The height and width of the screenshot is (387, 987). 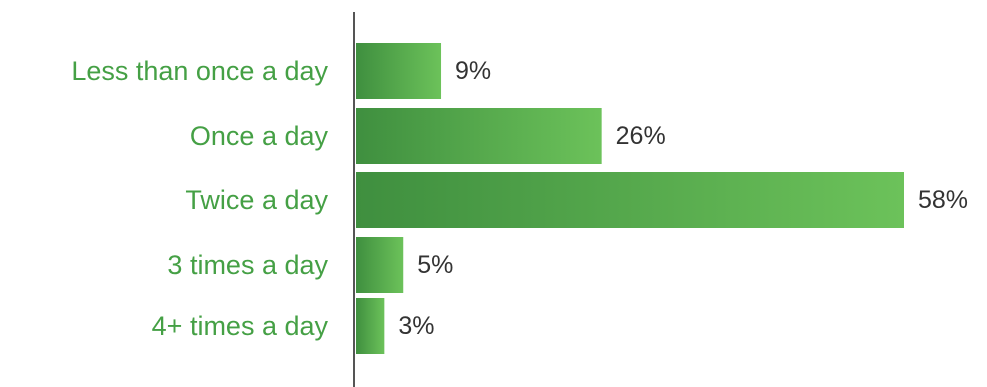 I want to click on category-label-less-than-once-a-day: Less than once a day, so click(x=199, y=71).